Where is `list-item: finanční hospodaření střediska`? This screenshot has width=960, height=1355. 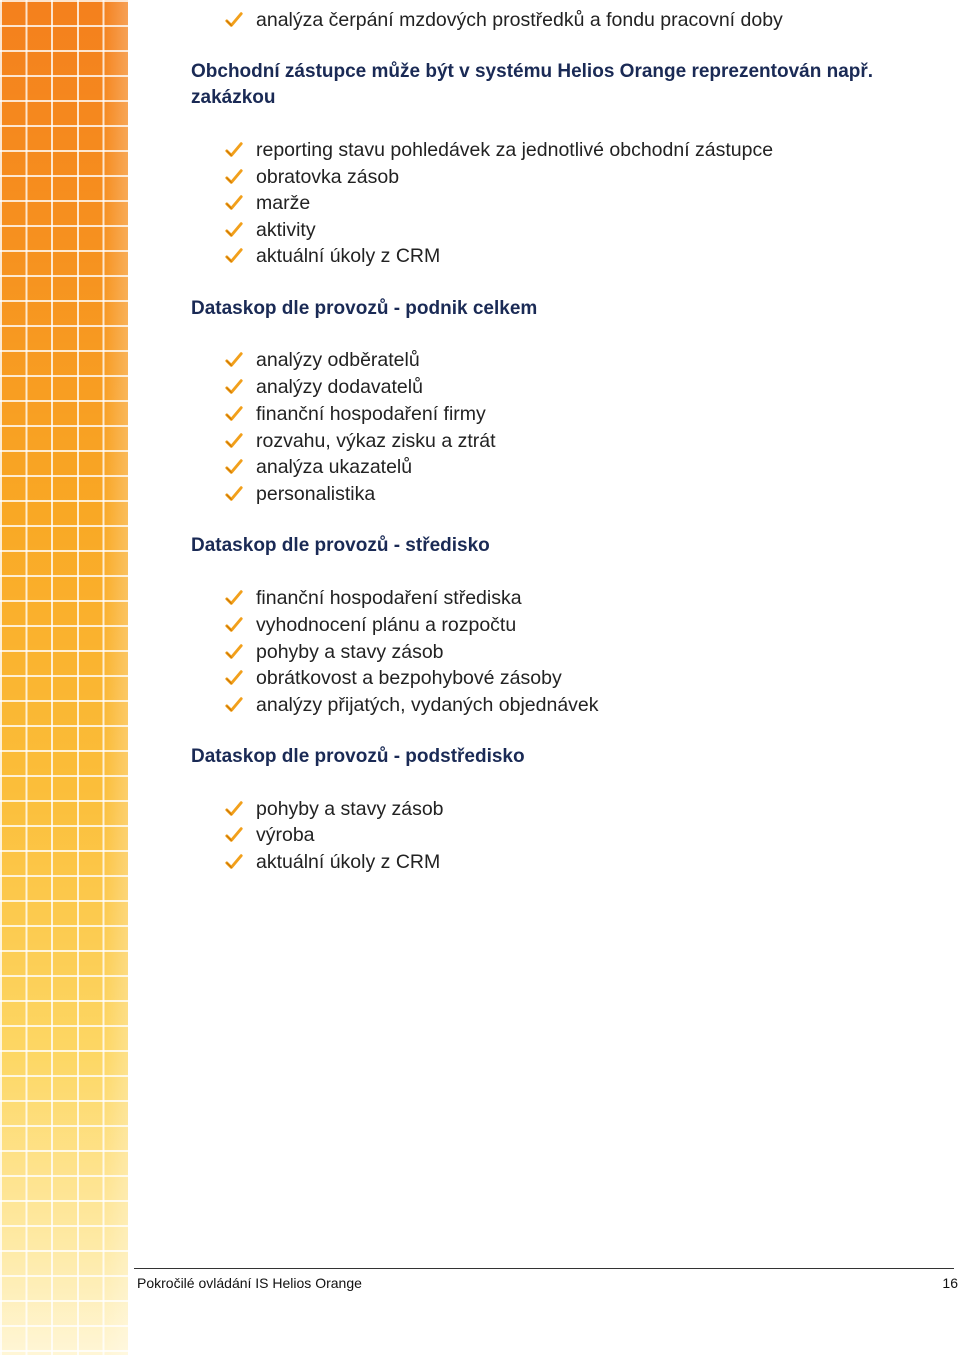 list-item: finanční hospodaření střediska is located at coordinates (373, 598).